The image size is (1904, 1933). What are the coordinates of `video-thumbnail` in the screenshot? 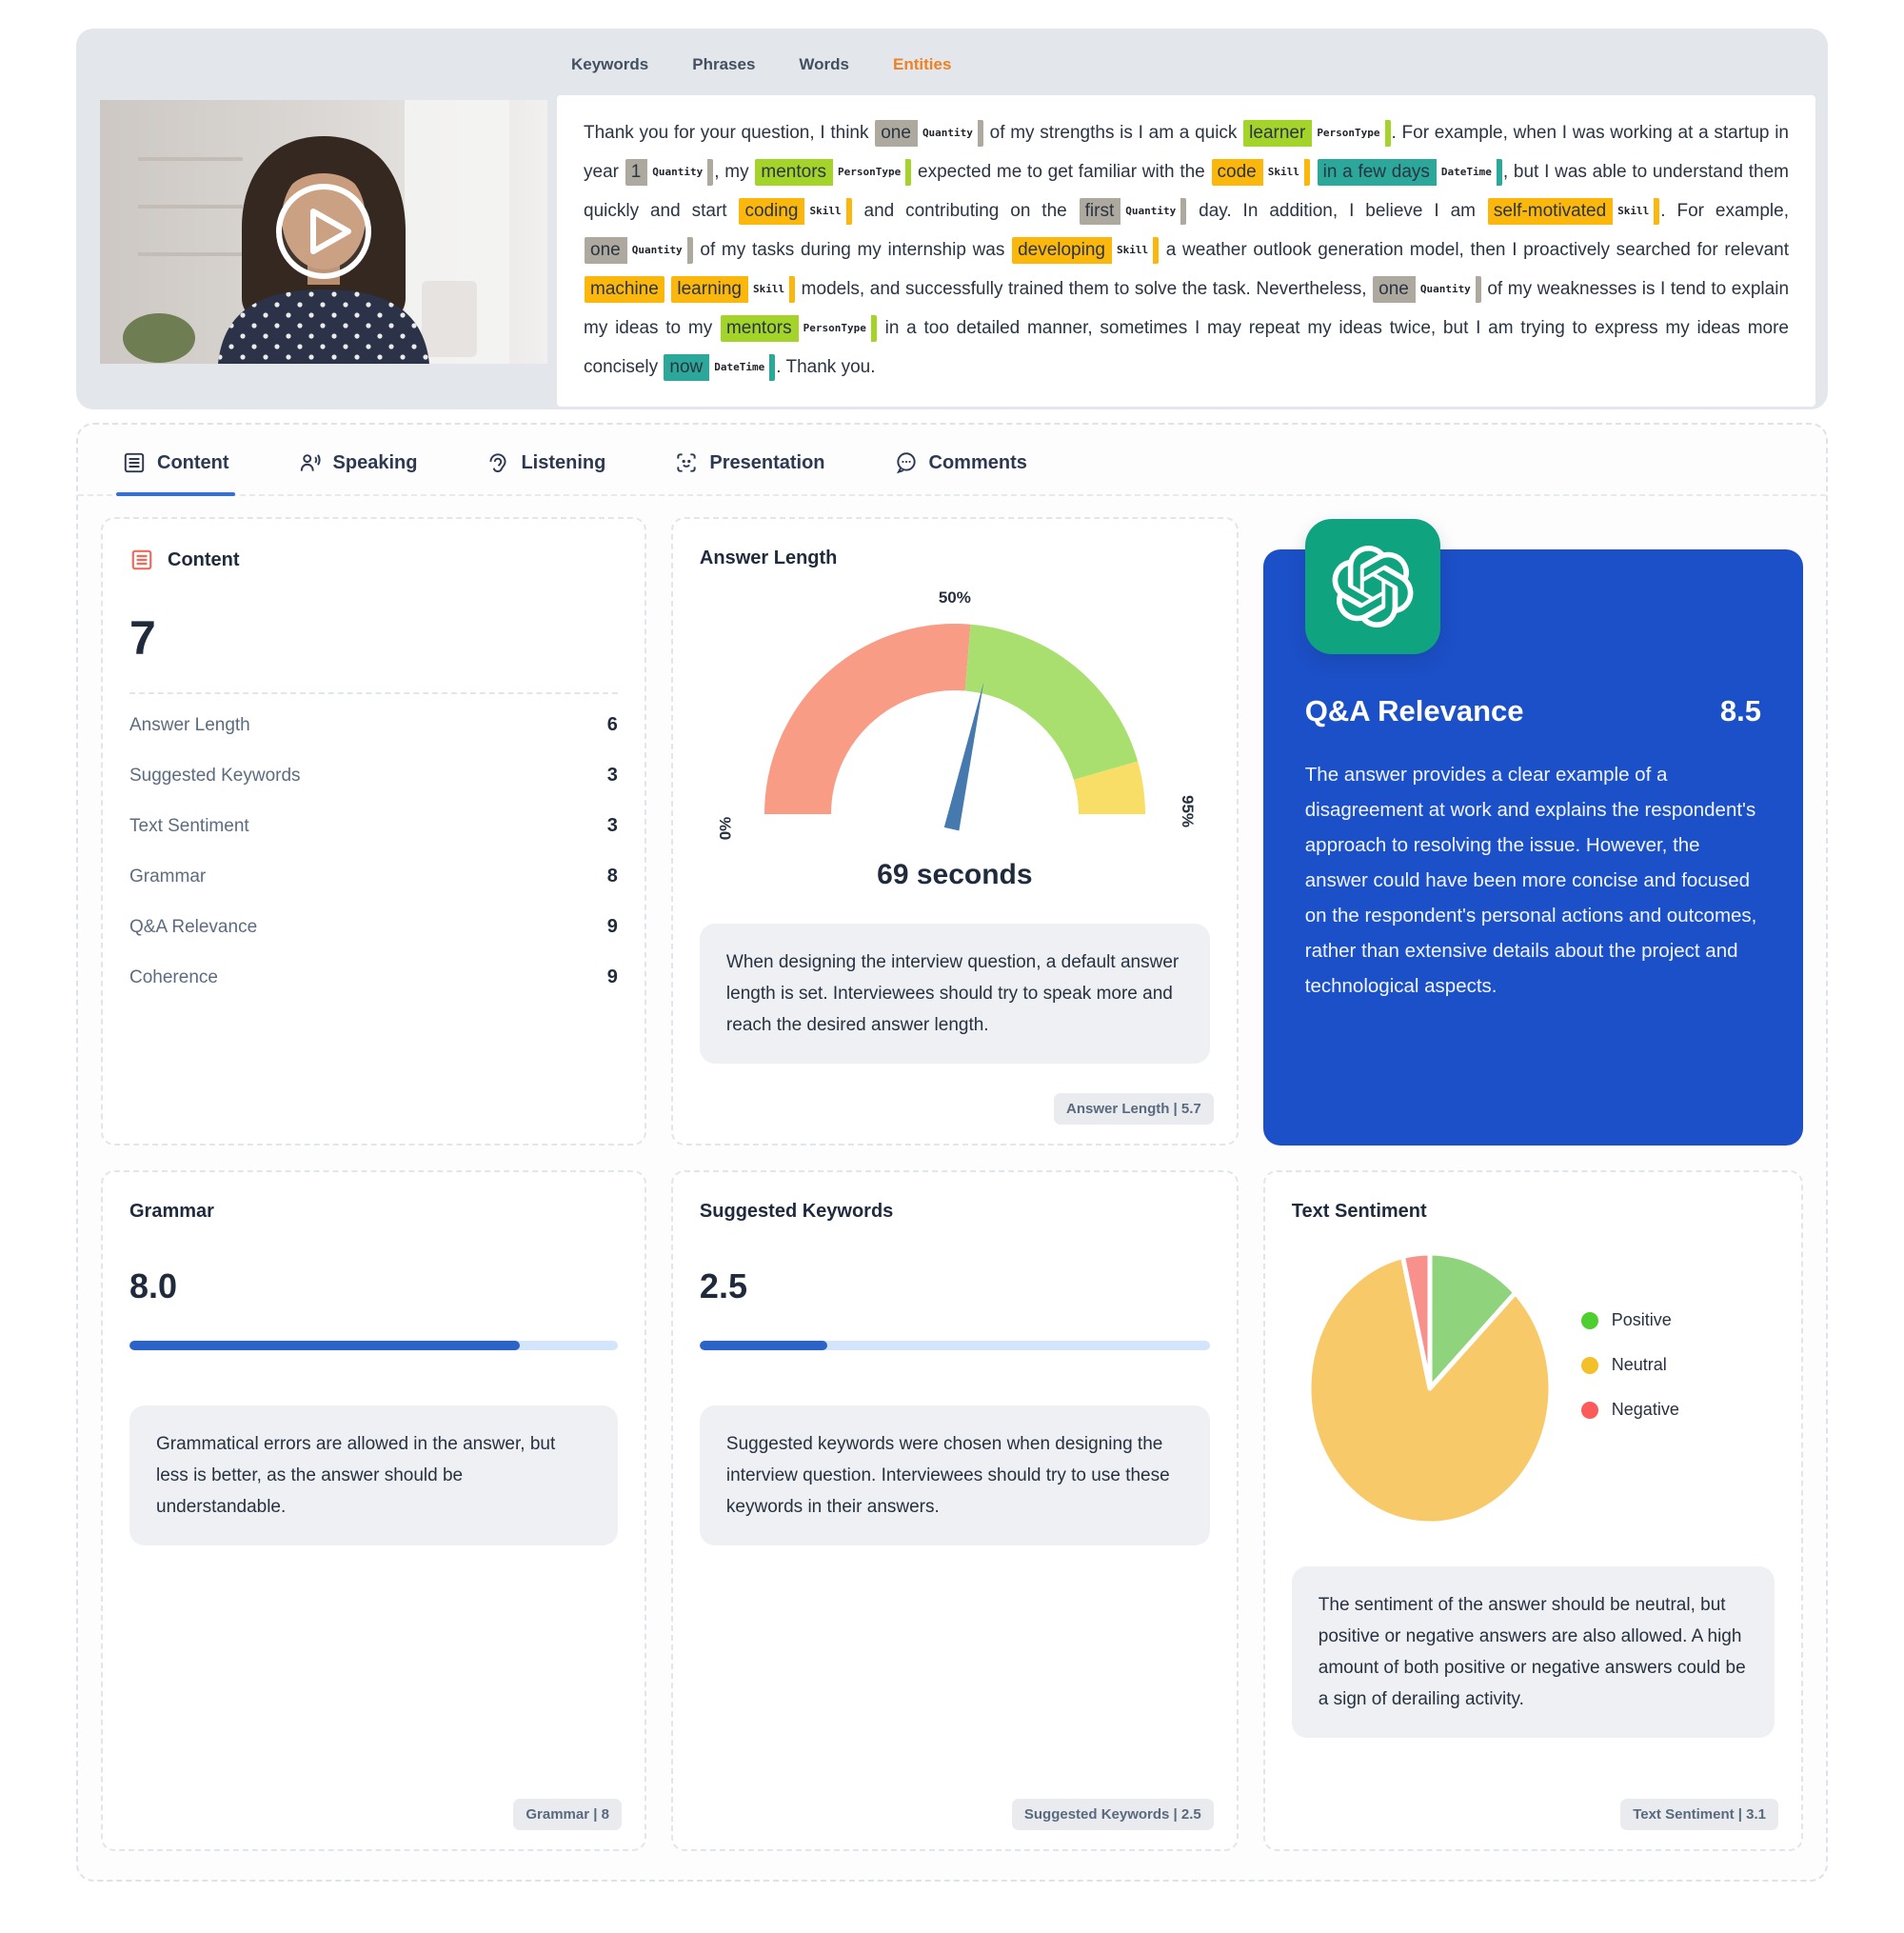 It's located at (323, 232).